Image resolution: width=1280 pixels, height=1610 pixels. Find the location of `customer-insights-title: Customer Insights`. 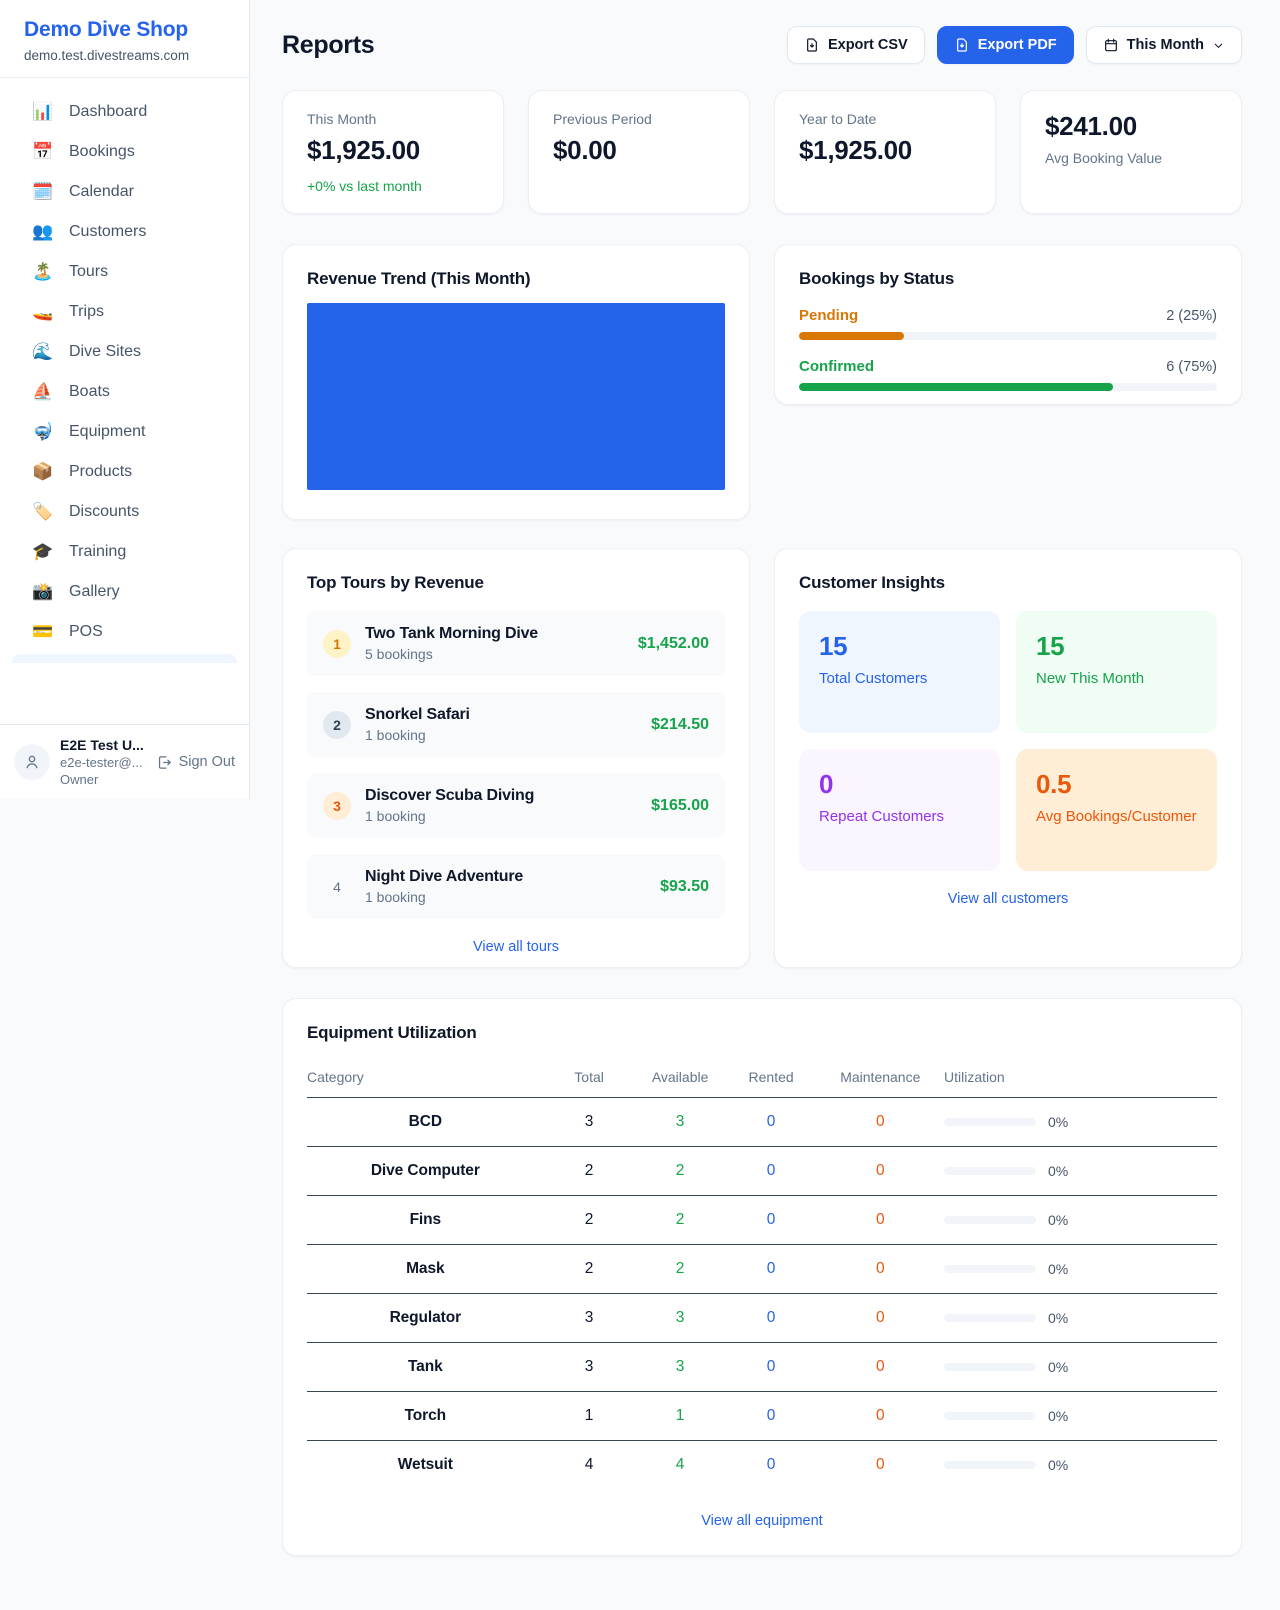

customer-insights-title: Customer Insights is located at coordinates (872, 582).